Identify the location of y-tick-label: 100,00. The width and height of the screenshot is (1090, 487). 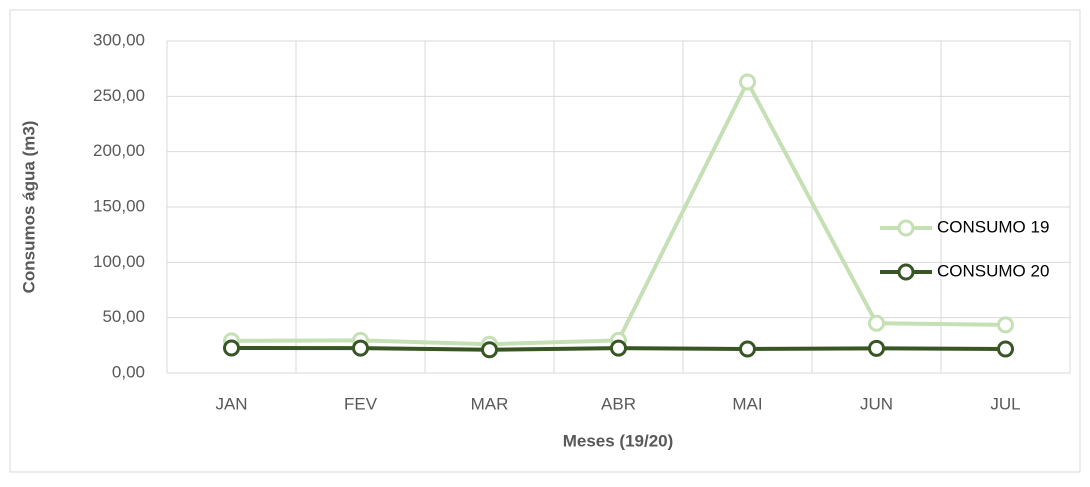
(119, 261).